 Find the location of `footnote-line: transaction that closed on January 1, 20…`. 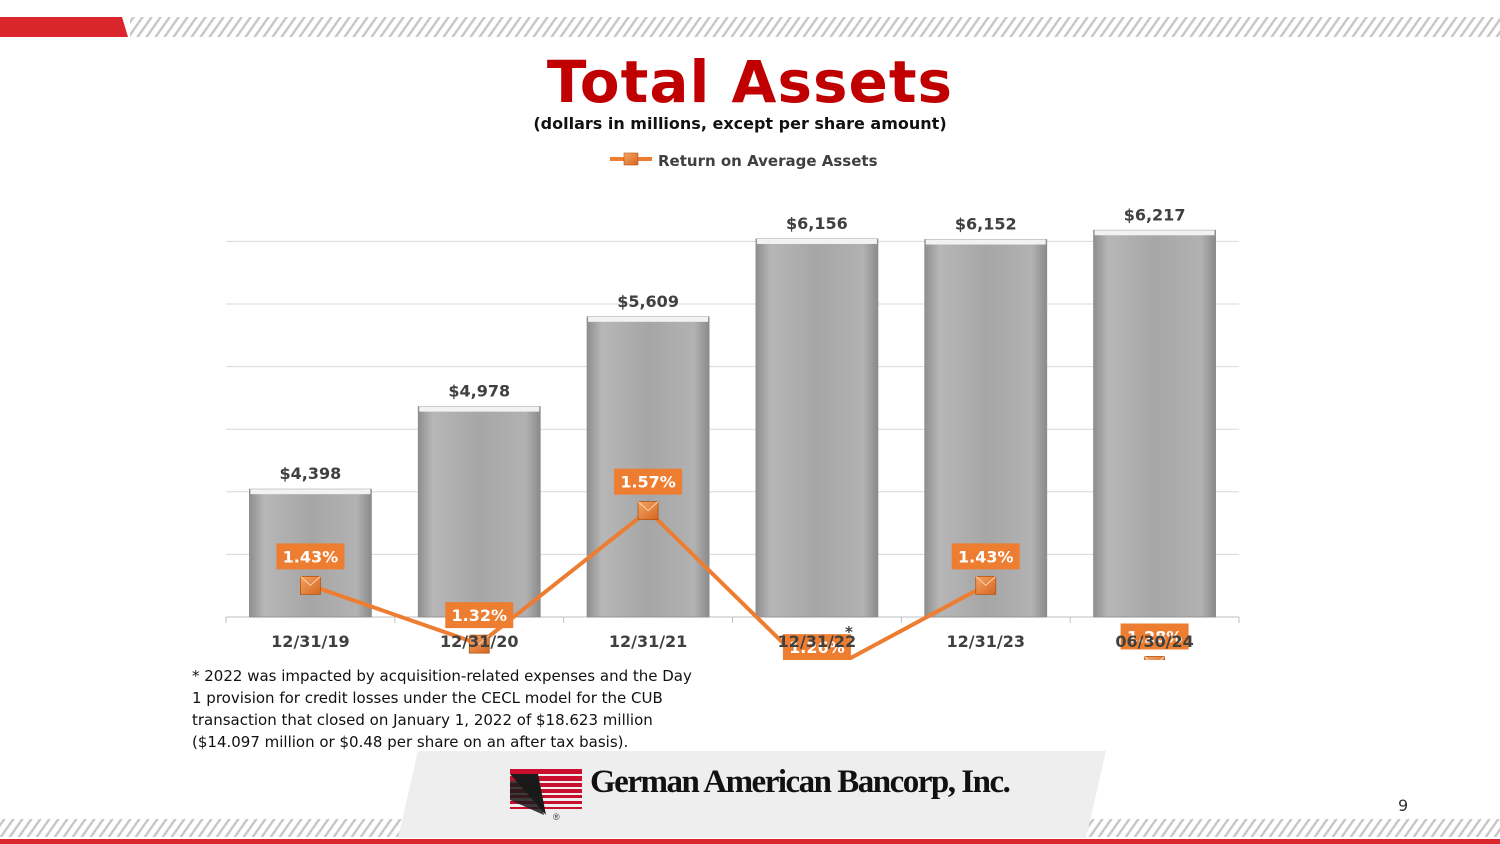

footnote-line: transaction that closed on January 1, 20… is located at coordinates (422, 720).